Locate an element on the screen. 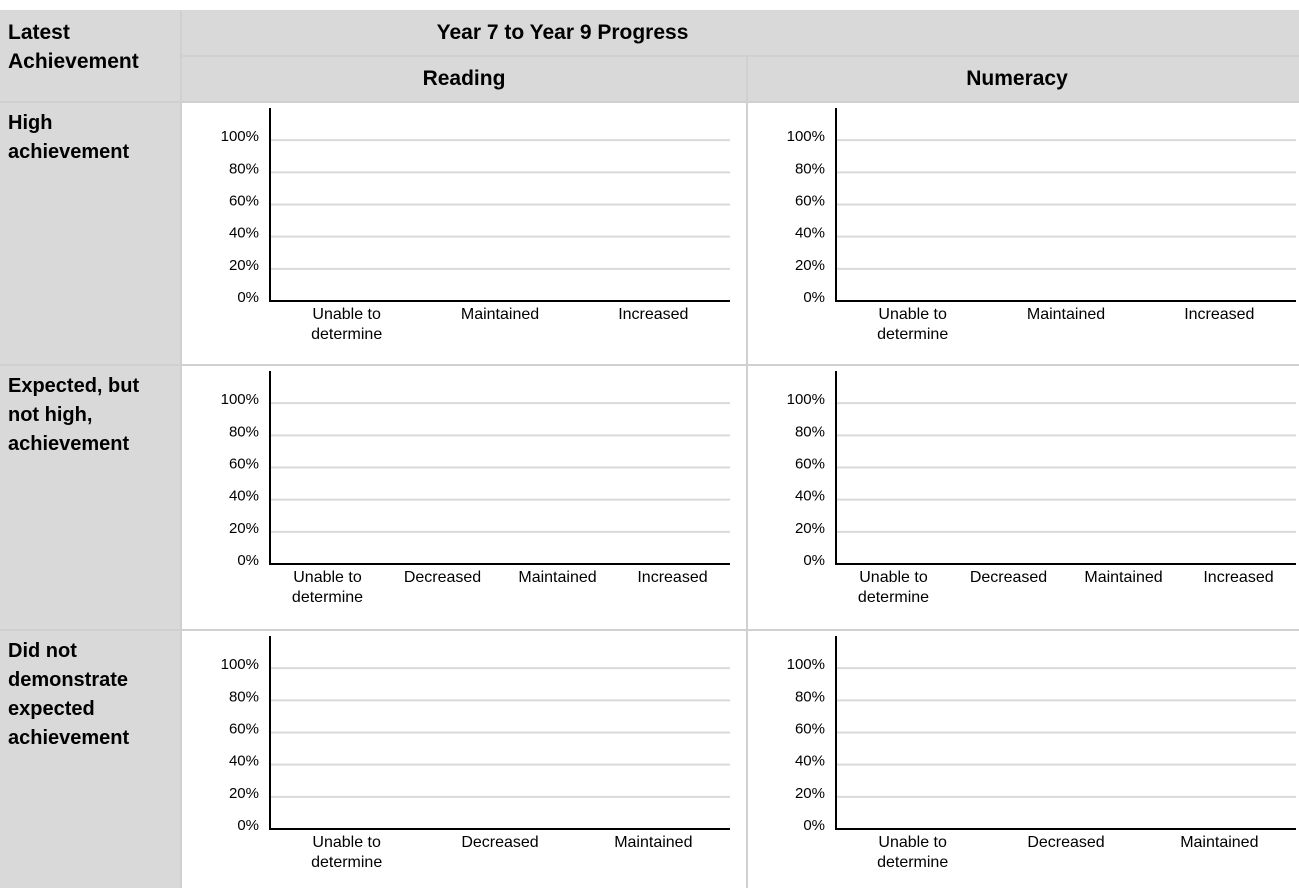  title-text: Year 7 to Year 9 Progress is located at coordinates (562, 32).